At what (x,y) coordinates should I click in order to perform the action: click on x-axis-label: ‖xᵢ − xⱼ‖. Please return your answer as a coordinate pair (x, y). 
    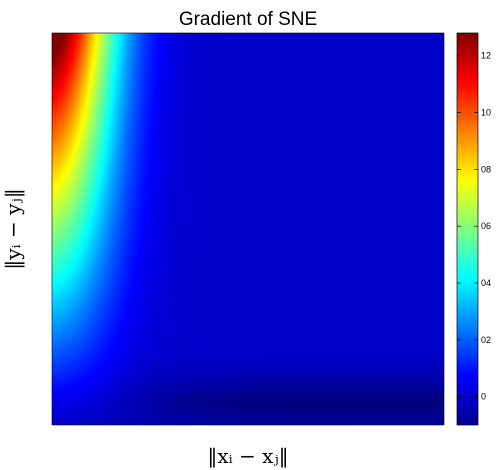
    Looking at the image, I should click on (247, 456).